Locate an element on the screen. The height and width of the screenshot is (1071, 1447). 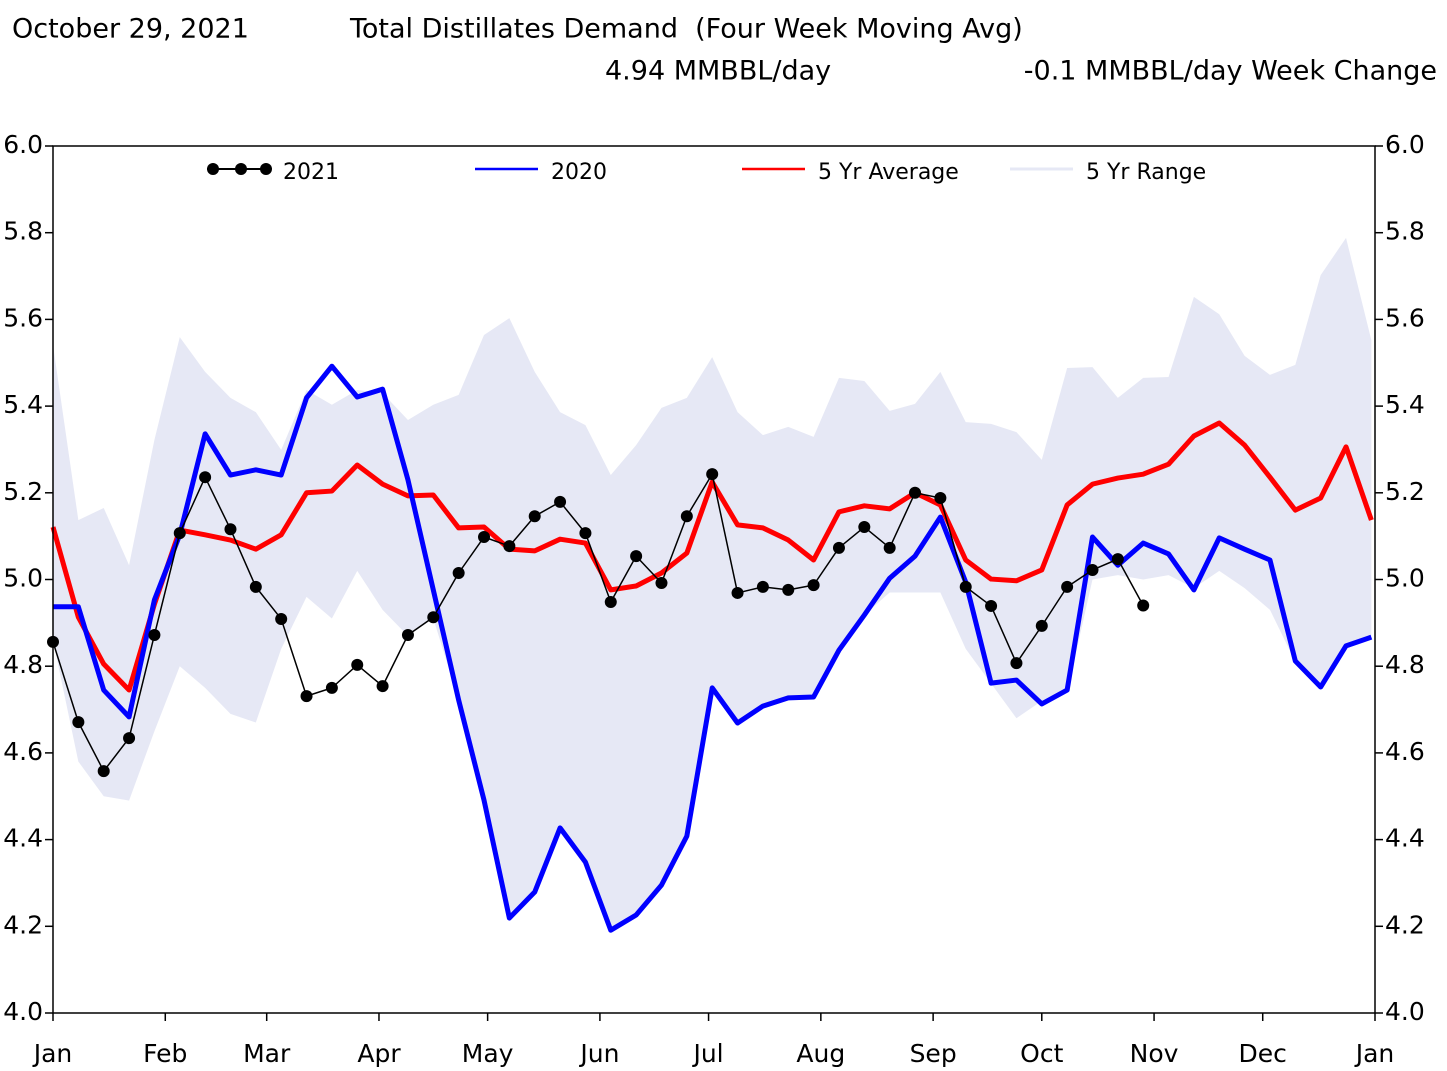
y2-tick-label: 4.6 is located at coordinates (1405, 751).